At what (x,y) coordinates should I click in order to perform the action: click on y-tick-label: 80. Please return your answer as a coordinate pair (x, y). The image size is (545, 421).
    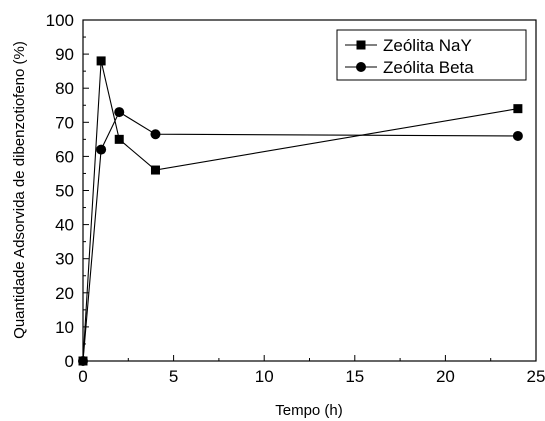
    Looking at the image, I should click on (64, 88).